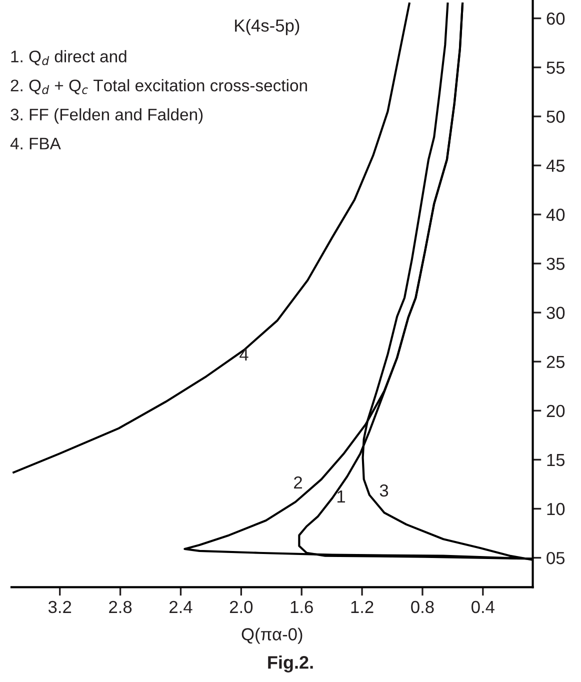 This screenshot has width=581, height=682. I want to click on x-tick-label: 1.6, so click(301, 607).